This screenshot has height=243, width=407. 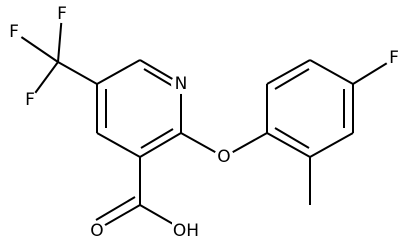 I want to click on atom-label: OH, so click(x=186, y=231).